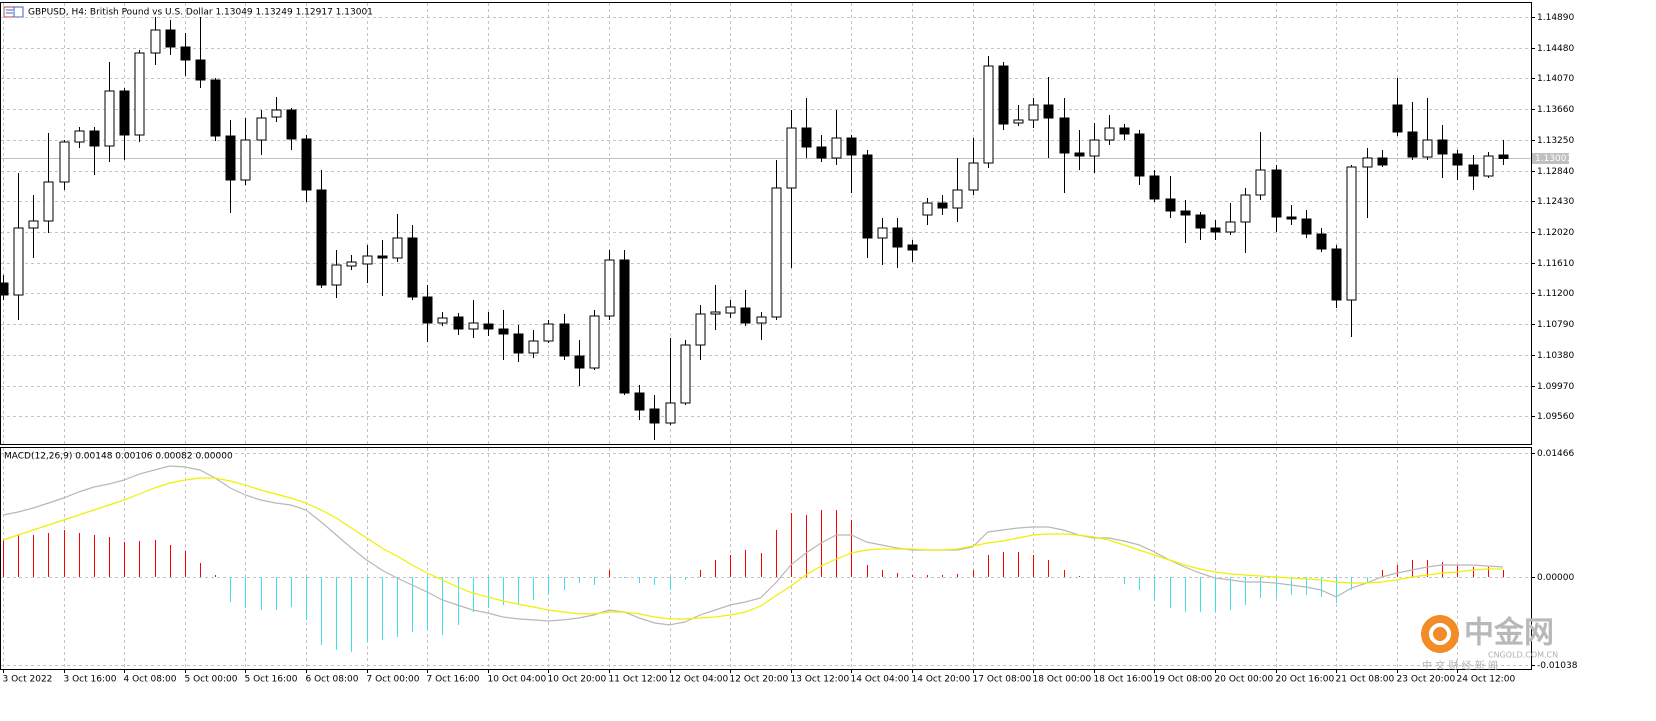 Image resolution: width=1656 pixels, height=721 pixels. Describe the element at coordinates (1426, 680) in the screenshot. I see `x-tick-label: 23 Oct 20:00` at that location.